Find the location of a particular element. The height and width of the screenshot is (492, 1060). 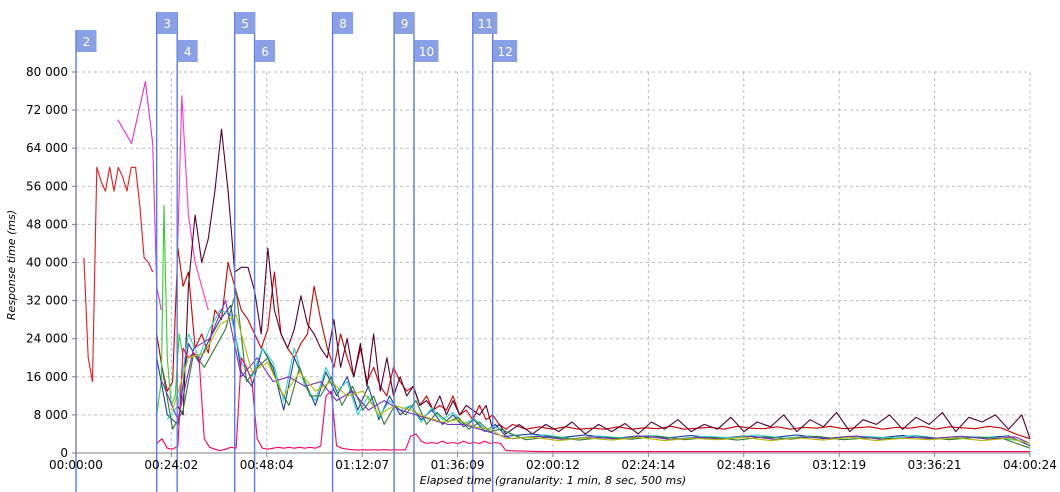

x-tick-label: 00:00:00 is located at coordinates (76, 465).